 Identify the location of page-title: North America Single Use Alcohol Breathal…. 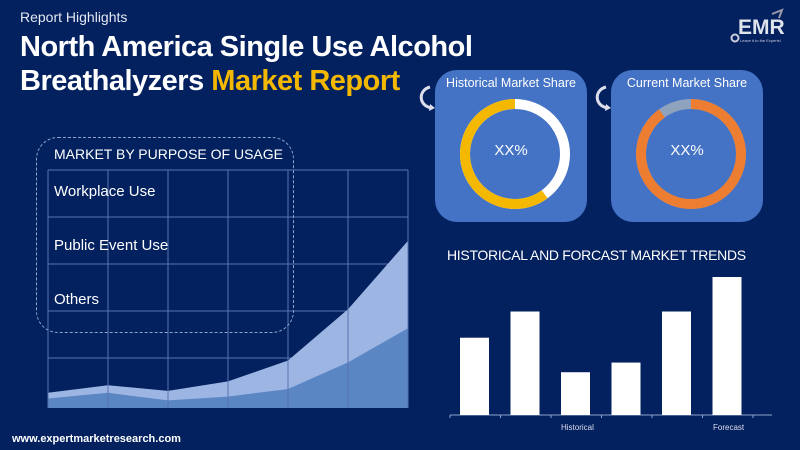
(246, 64).